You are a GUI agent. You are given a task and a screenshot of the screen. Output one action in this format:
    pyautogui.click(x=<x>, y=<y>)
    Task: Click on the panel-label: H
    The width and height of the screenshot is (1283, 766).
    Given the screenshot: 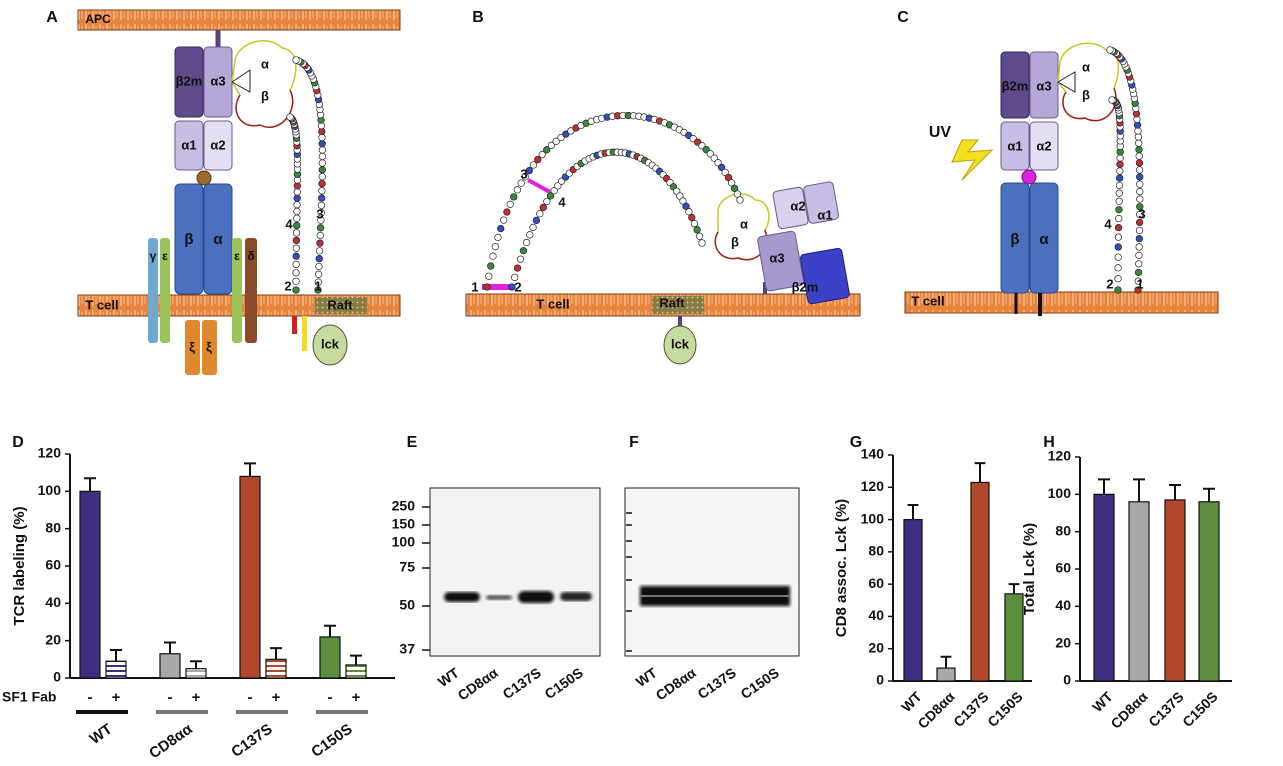 What is the action you would take?
    pyautogui.click(x=1049, y=442)
    